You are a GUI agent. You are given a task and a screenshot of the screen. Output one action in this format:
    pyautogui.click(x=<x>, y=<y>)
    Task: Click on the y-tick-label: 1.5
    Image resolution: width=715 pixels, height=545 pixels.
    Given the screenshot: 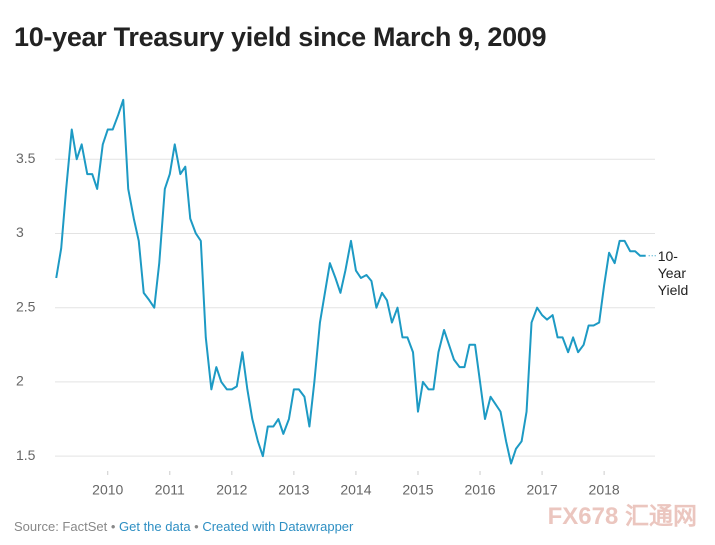 What is the action you would take?
    pyautogui.click(x=26, y=455)
    